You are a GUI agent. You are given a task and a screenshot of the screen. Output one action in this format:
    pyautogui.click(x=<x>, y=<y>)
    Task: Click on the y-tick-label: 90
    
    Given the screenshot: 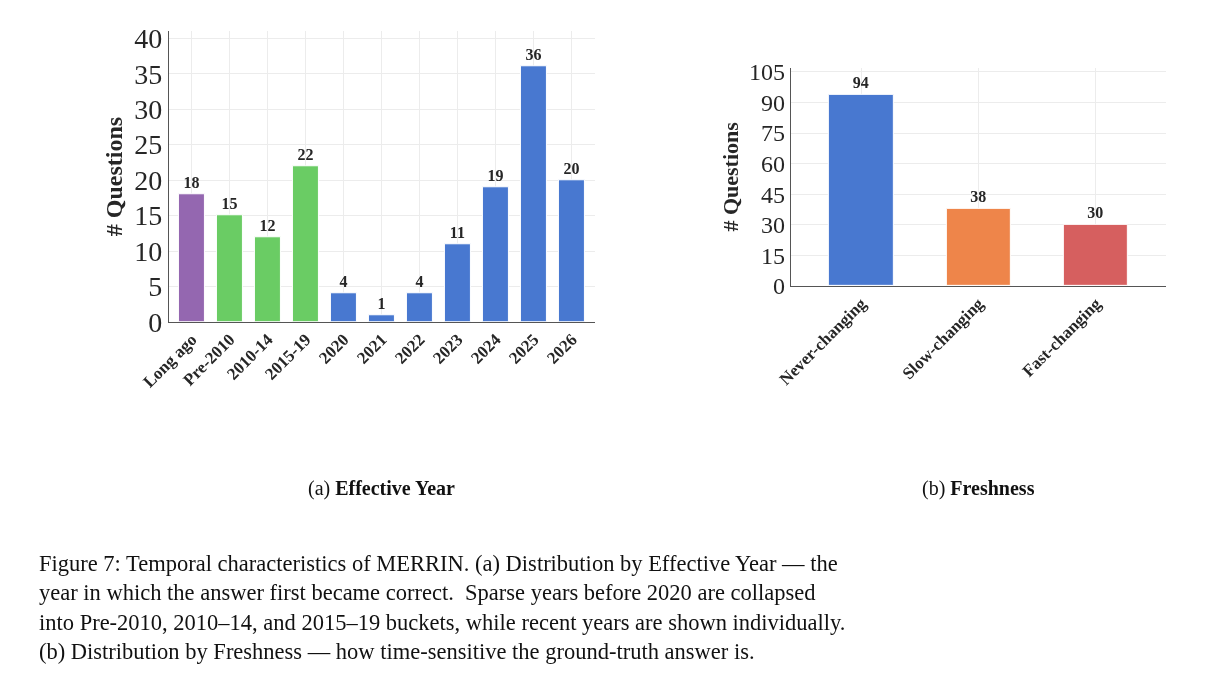 What is the action you would take?
    pyautogui.click(x=773, y=102)
    